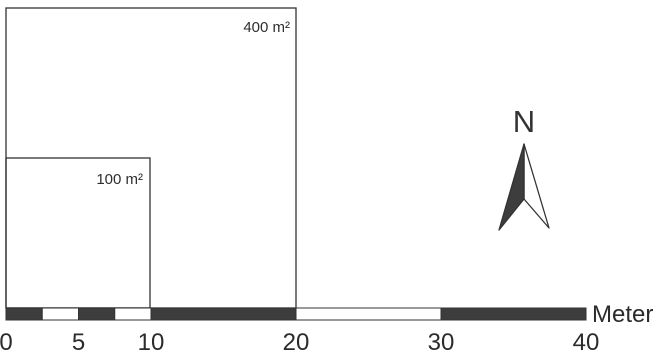 The width and height of the screenshot is (665, 352). I want to click on north-arrow-icon, so click(524, 187).